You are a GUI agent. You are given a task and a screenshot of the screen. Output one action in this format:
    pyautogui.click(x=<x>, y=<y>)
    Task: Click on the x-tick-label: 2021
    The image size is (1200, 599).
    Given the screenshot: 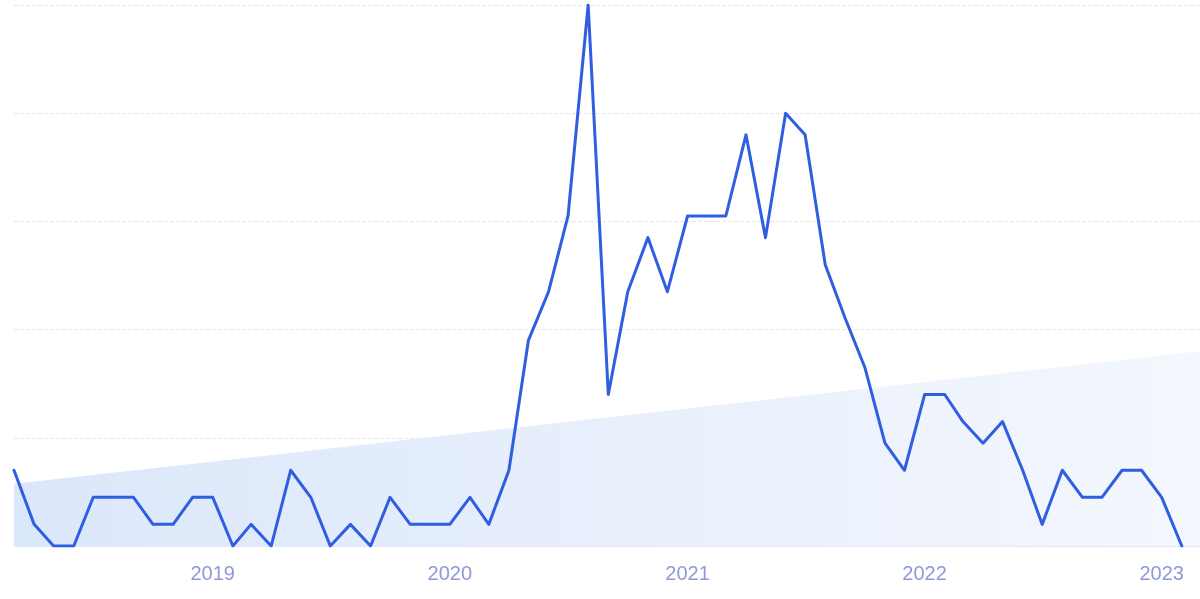 What is the action you would take?
    pyautogui.click(x=687, y=573)
    